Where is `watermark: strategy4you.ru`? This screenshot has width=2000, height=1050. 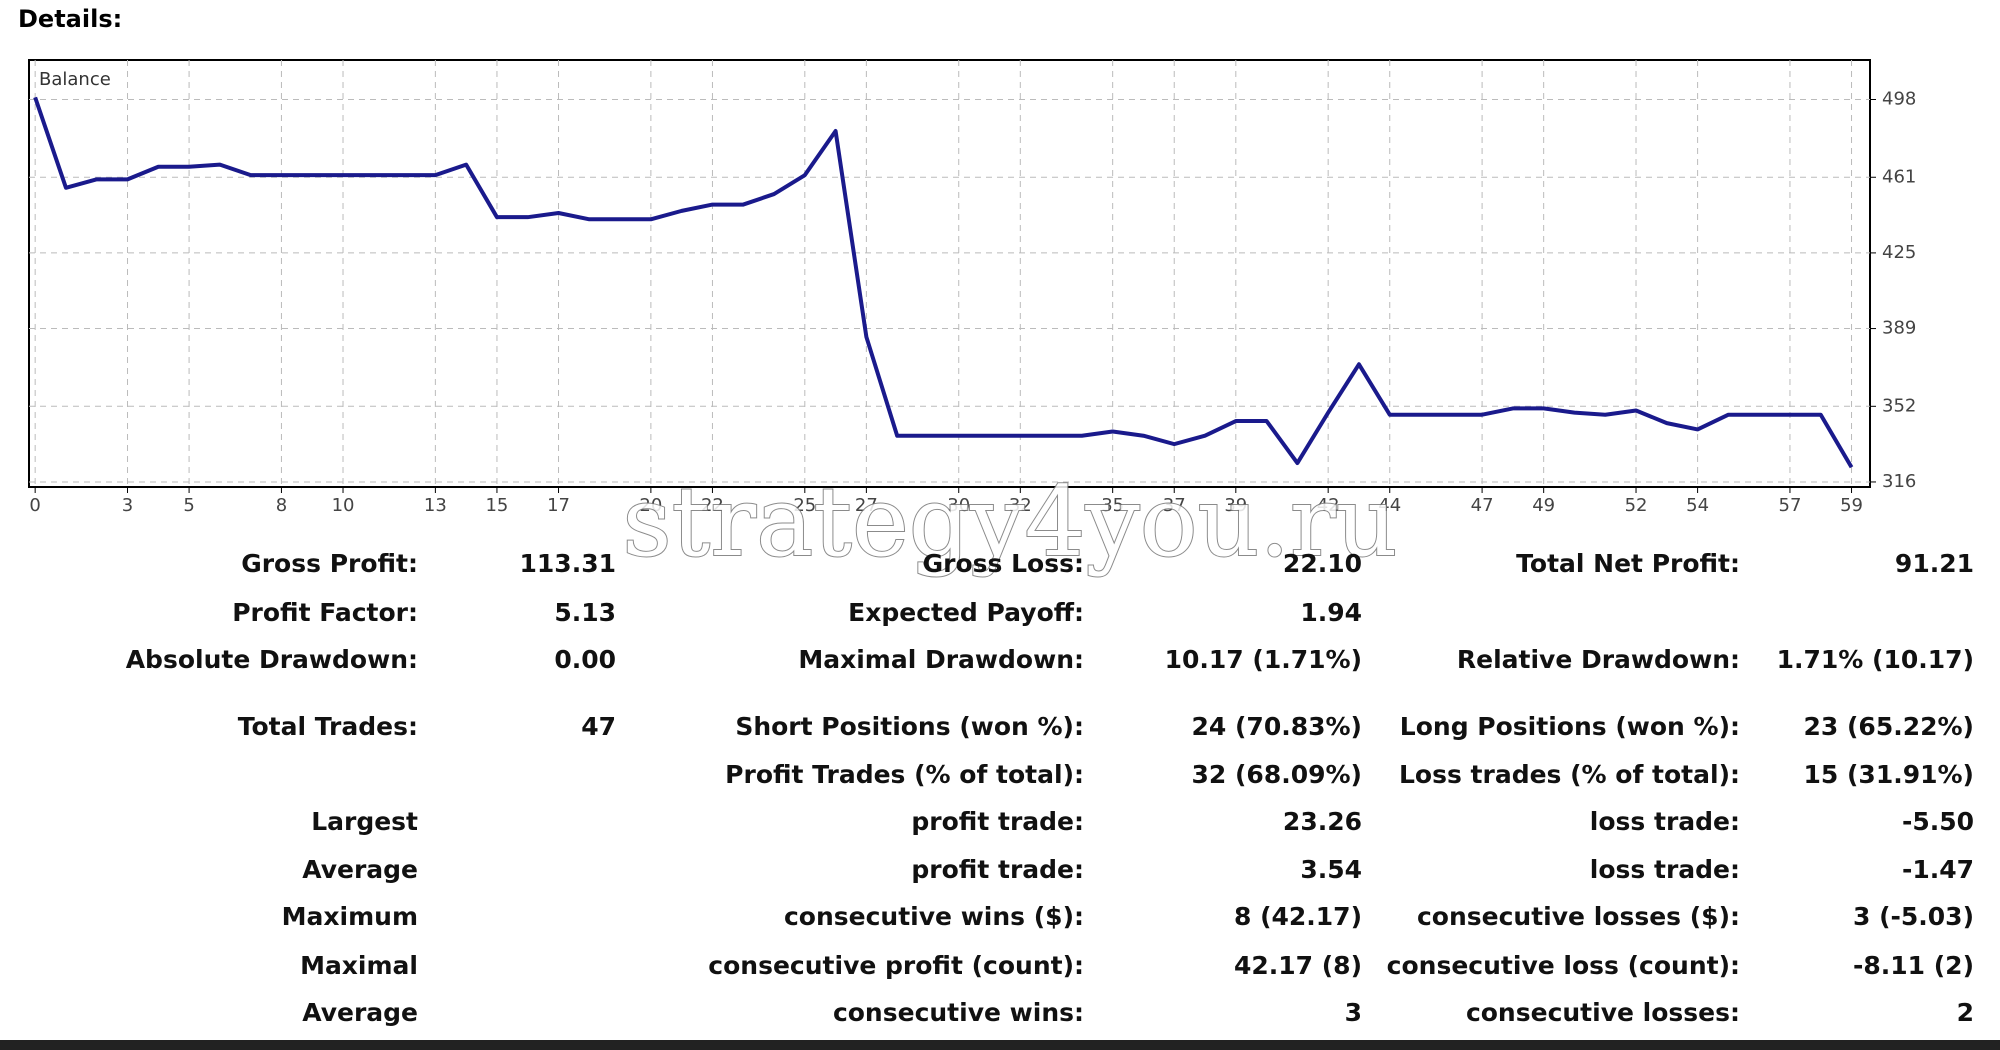 watermark: strategy4you.ru is located at coordinates (1009, 522).